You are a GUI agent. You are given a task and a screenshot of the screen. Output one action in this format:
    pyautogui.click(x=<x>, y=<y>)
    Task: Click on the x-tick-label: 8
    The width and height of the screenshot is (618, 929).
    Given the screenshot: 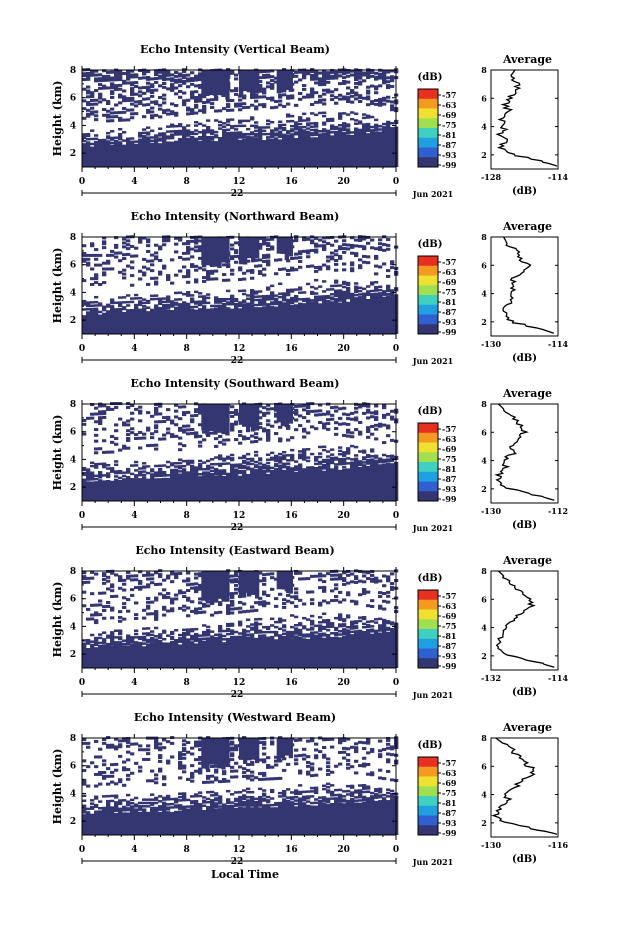 What is the action you would take?
    pyautogui.click(x=187, y=182)
    